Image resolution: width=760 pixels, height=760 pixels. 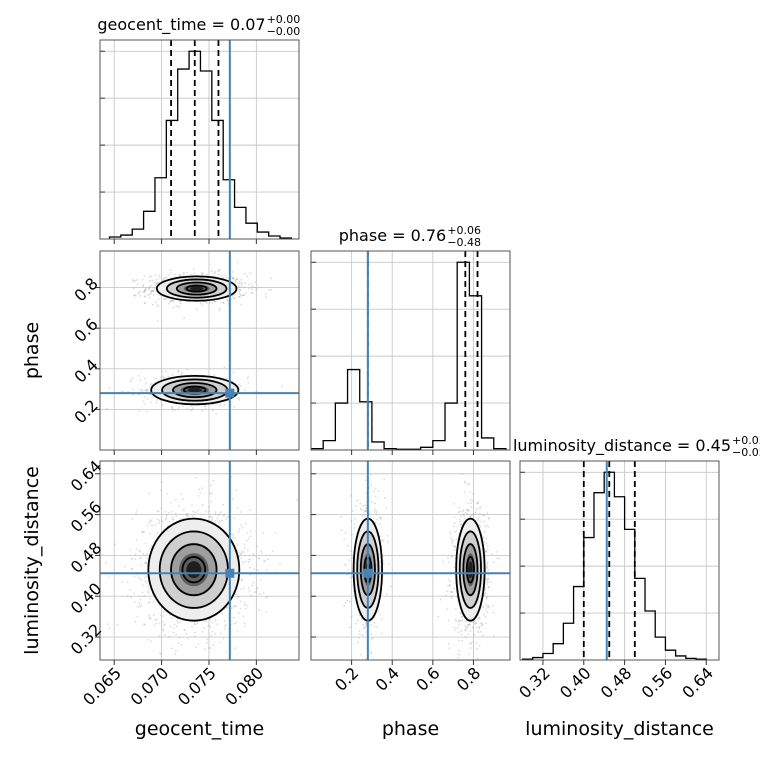 I want to click on ytick-label-phase-1: 0.4, so click(x=85, y=370).